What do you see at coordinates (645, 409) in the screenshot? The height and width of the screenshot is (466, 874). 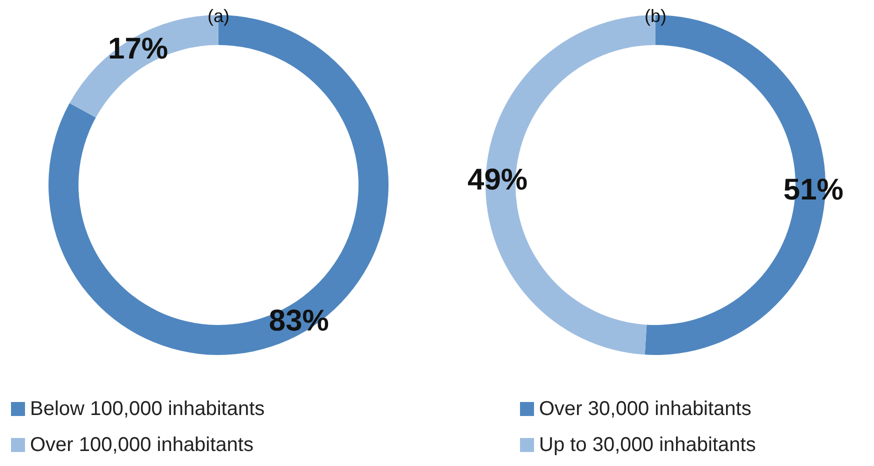 I see `legend-label: Over 30,000 inhabitants` at bounding box center [645, 409].